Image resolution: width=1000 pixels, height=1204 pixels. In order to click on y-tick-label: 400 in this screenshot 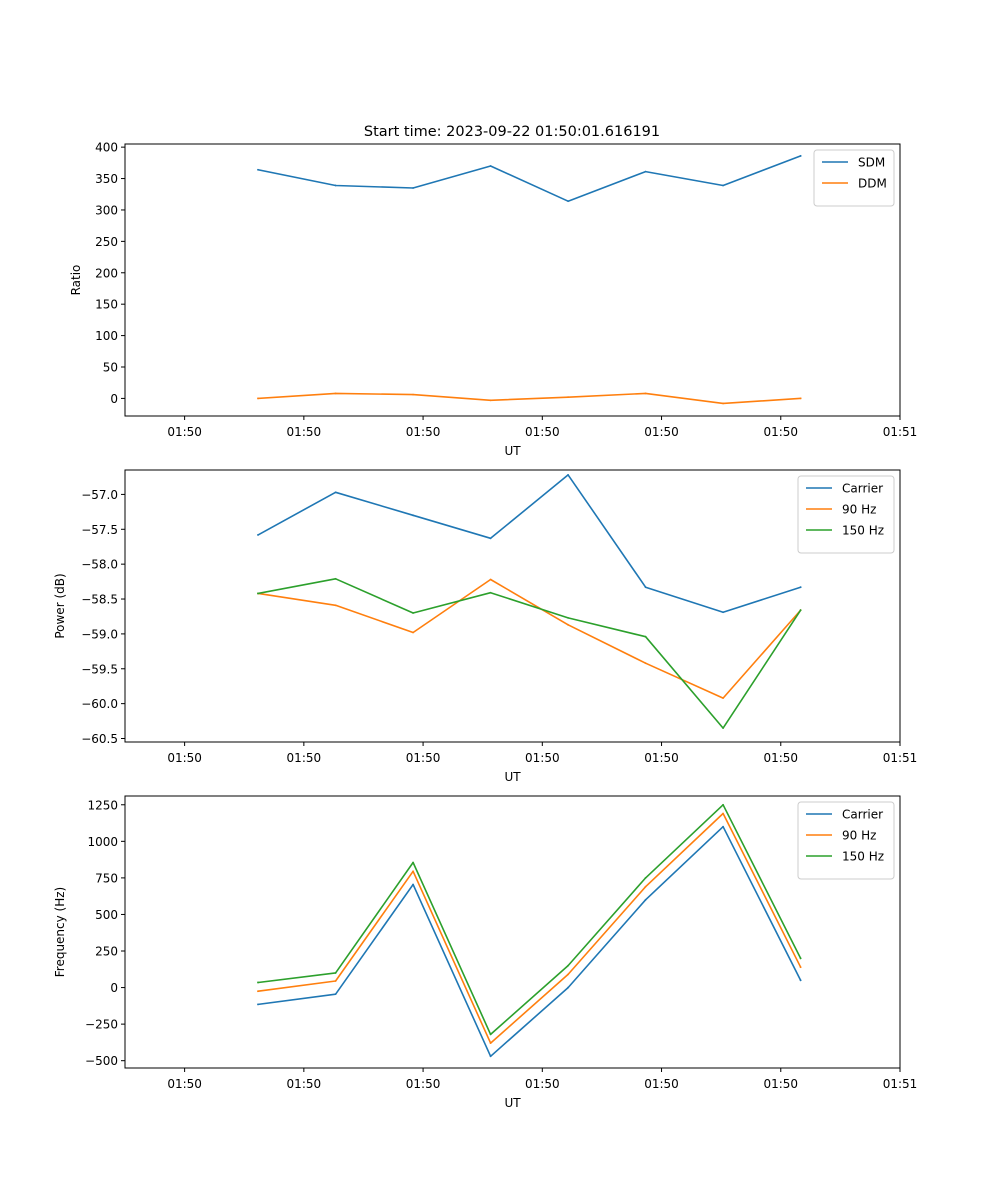, I will do `click(106, 148)`.